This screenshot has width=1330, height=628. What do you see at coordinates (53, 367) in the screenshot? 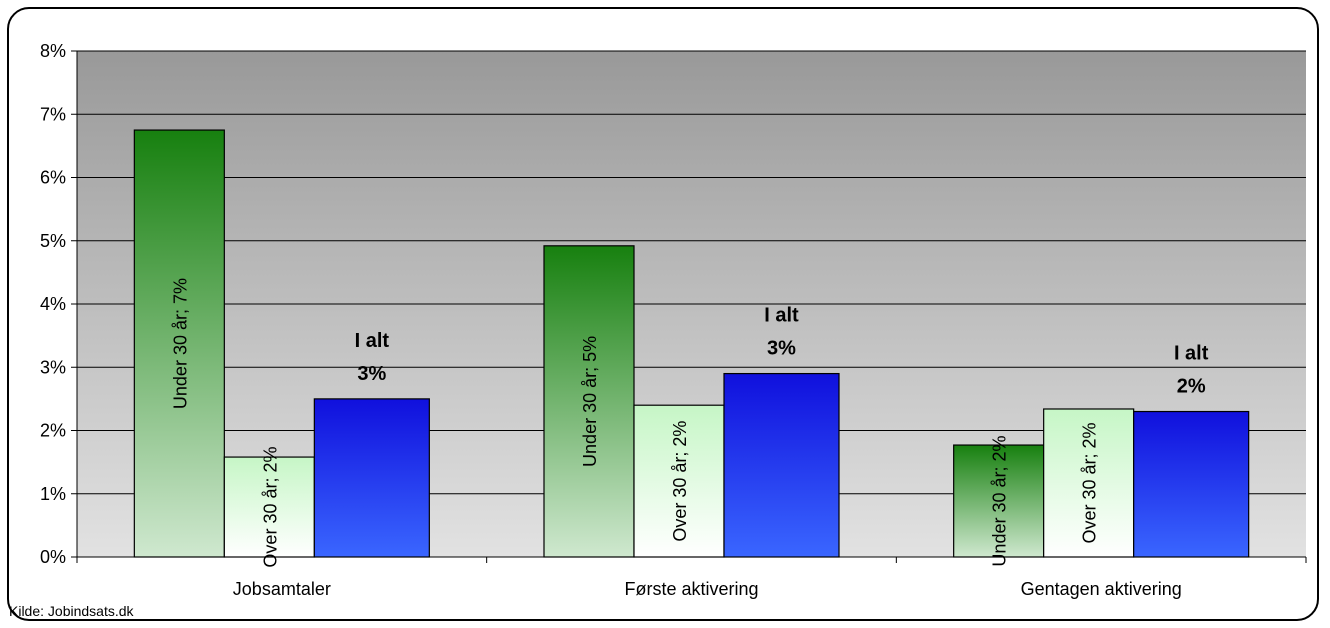
I see `y-tick-label: 3%` at bounding box center [53, 367].